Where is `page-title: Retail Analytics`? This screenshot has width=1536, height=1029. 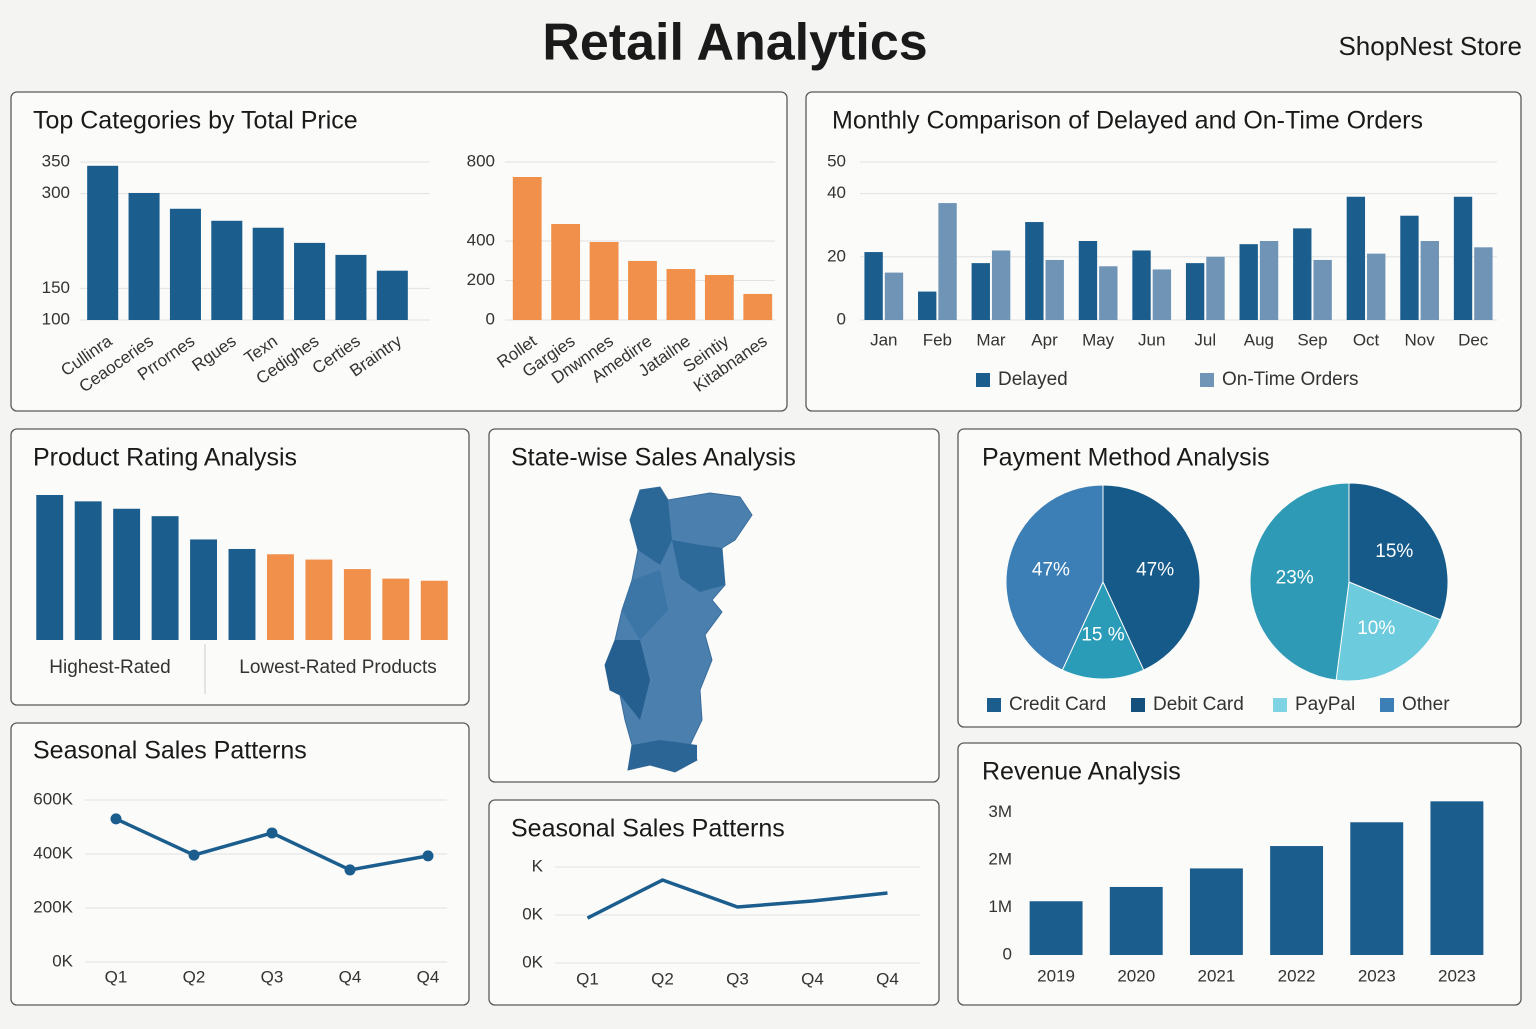 page-title: Retail Analytics is located at coordinates (734, 43).